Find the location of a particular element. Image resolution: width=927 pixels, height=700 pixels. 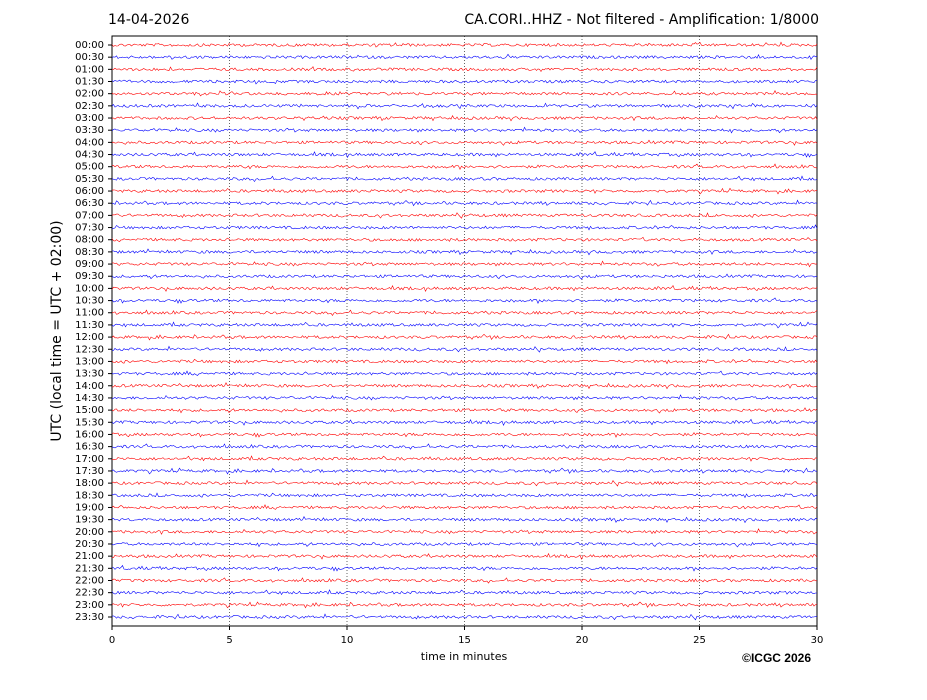

y-tick-label: 03:00 is located at coordinates (89, 118).